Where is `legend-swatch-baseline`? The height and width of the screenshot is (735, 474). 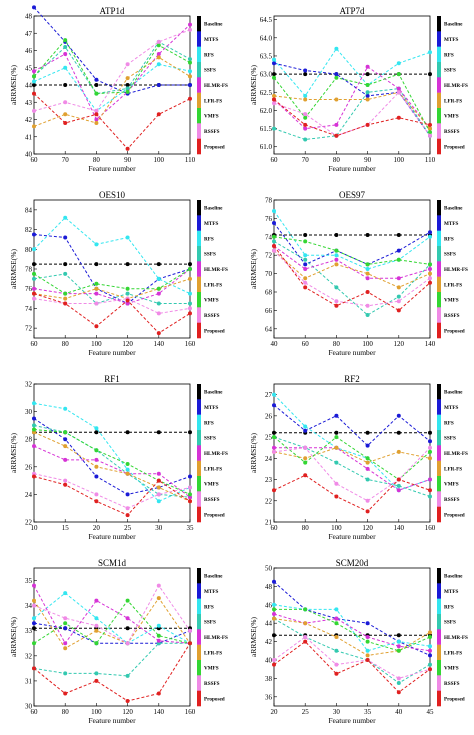
legend-swatch-baseline is located at coordinates (439, 576).